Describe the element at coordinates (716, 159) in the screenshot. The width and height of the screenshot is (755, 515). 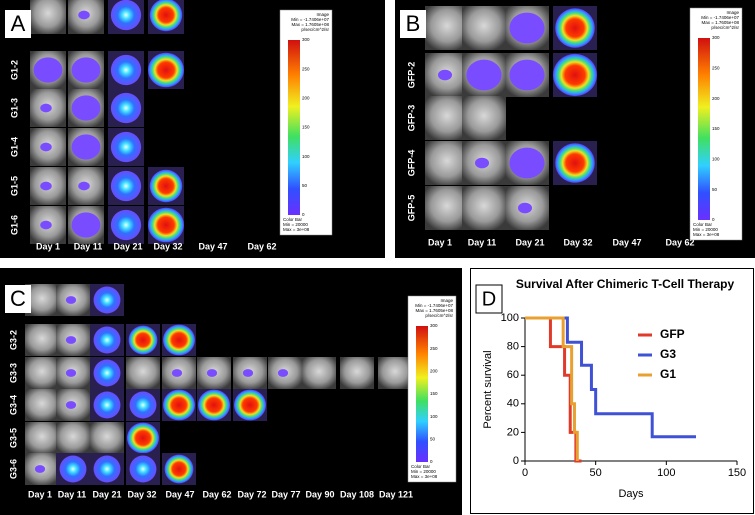
I see `colorbar-tick: 100` at that location.